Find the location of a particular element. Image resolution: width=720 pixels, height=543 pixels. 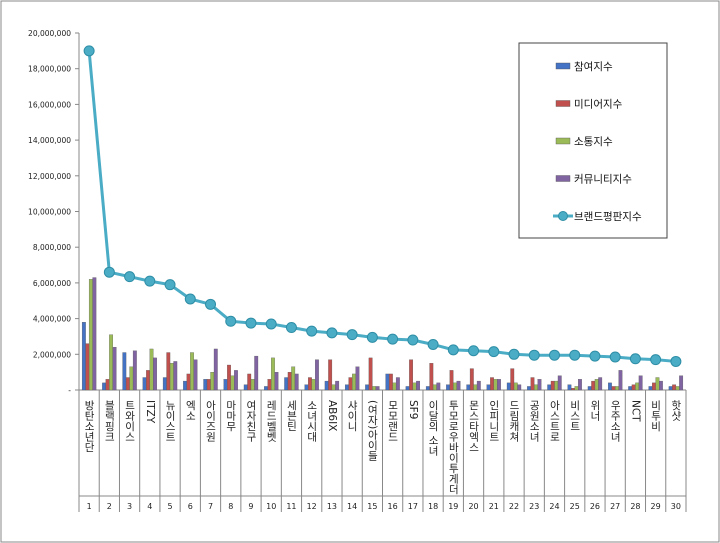

x-rank-label: 13 is located at coordinates (332, 506).